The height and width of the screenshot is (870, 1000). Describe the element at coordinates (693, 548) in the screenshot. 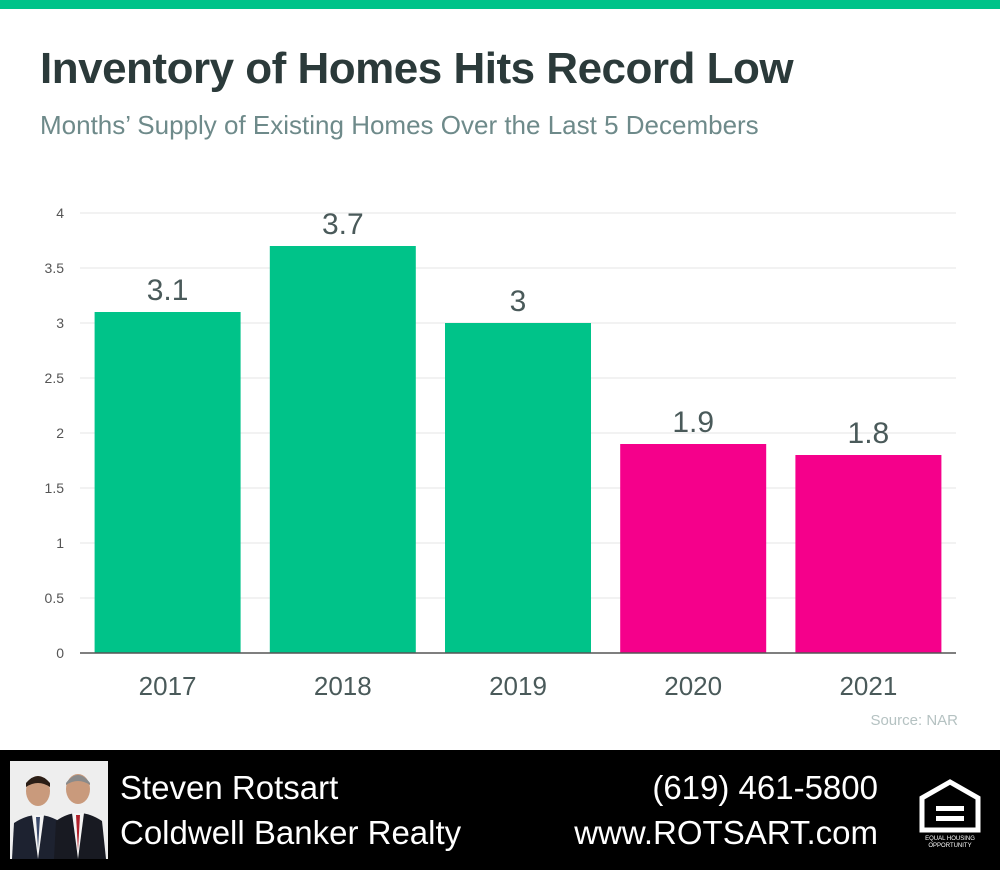

I see `bar-2020` at that location.